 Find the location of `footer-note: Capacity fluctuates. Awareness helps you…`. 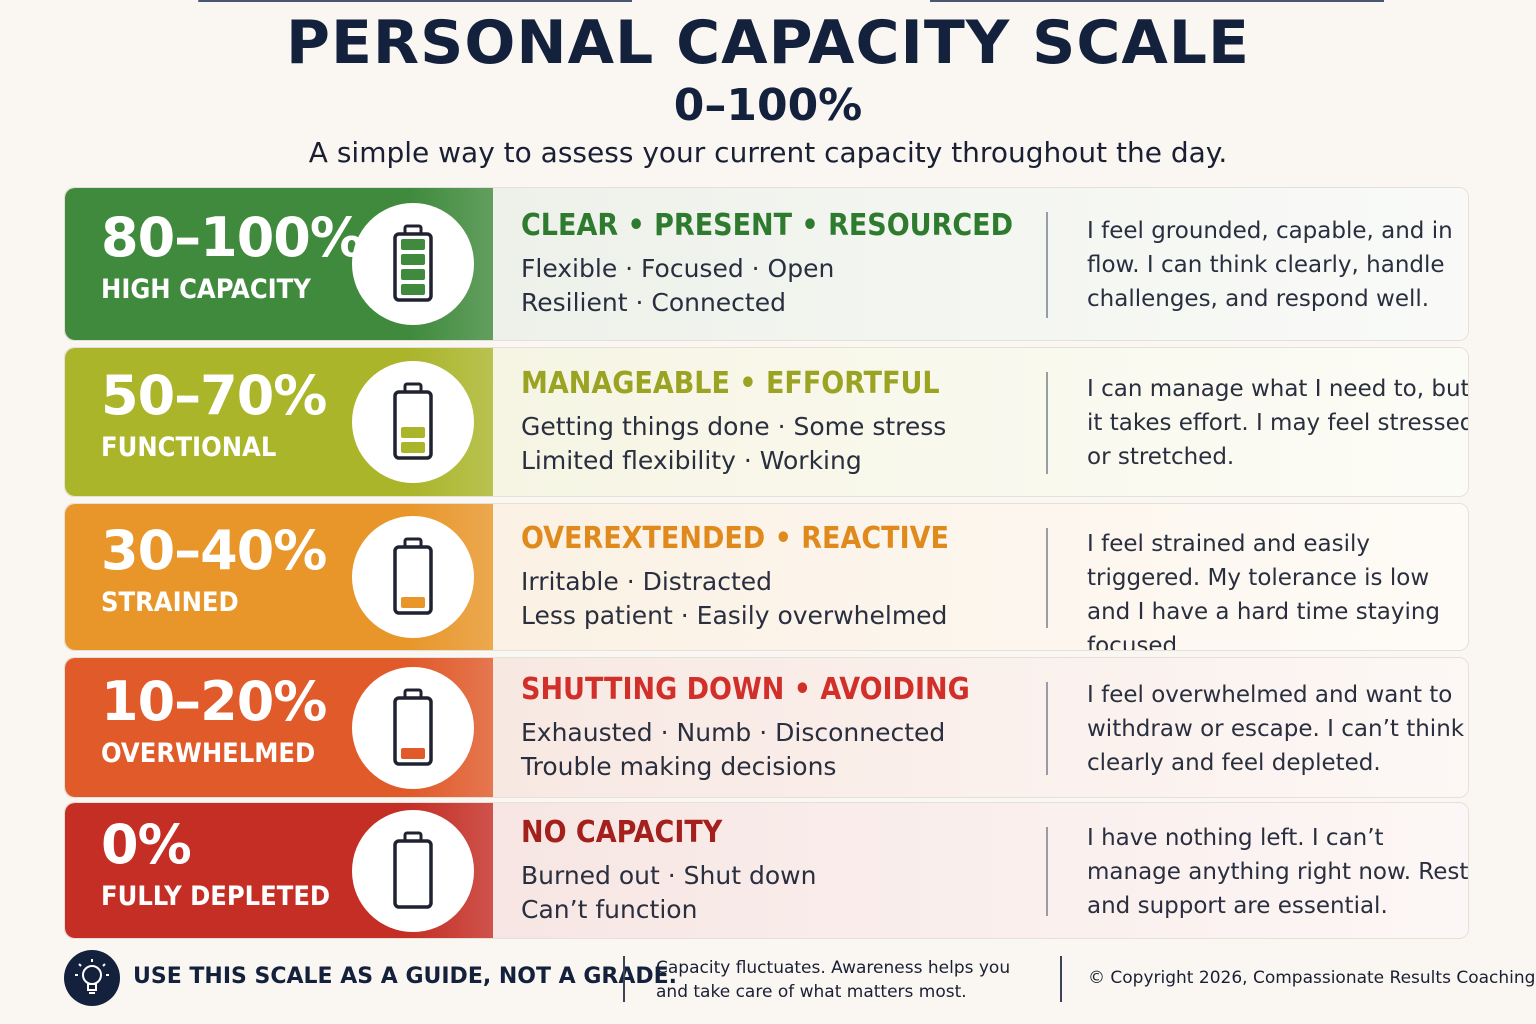

footer-note: Capacity fluctuates. Awareness helps you… is located at coordinates (833, 980).